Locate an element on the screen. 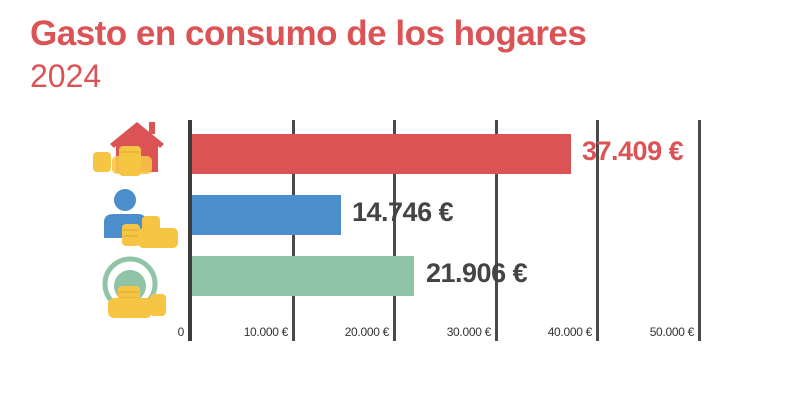 This screenshot has height=401, width=801. tick-label-20000: 20.000 € is located at coordinates (367, 332).